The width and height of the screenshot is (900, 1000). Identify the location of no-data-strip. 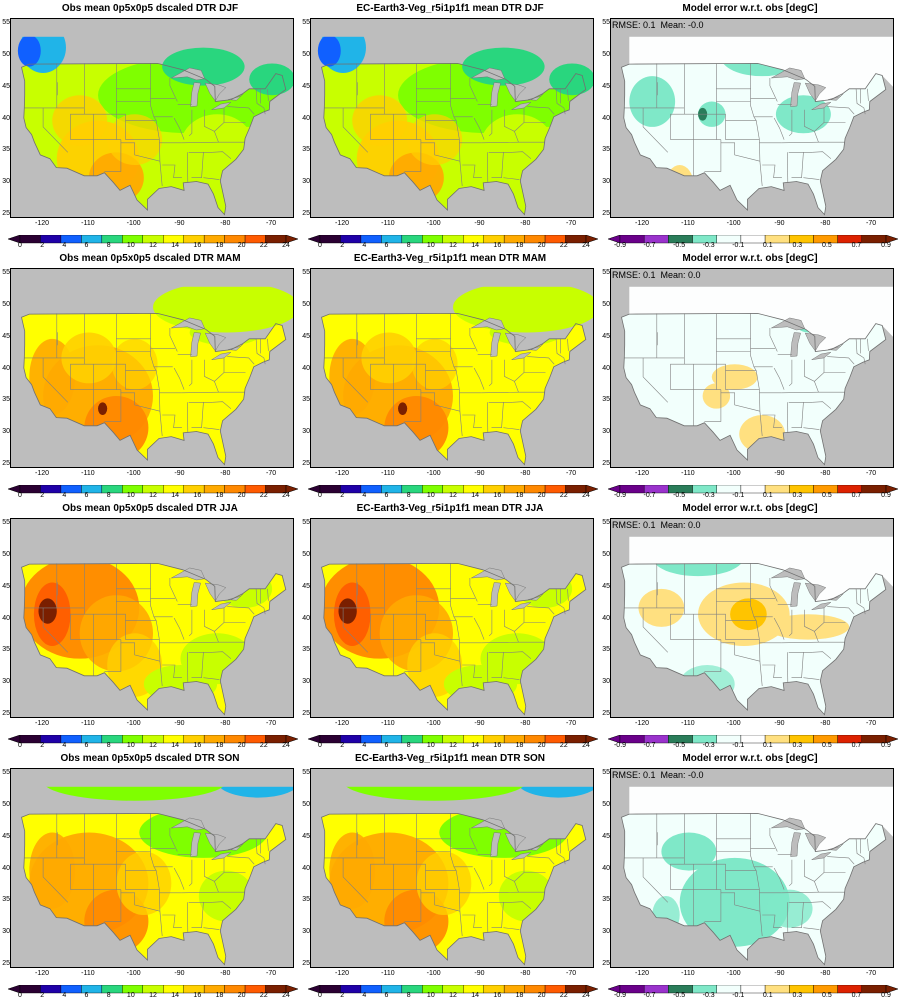
(152, 28).